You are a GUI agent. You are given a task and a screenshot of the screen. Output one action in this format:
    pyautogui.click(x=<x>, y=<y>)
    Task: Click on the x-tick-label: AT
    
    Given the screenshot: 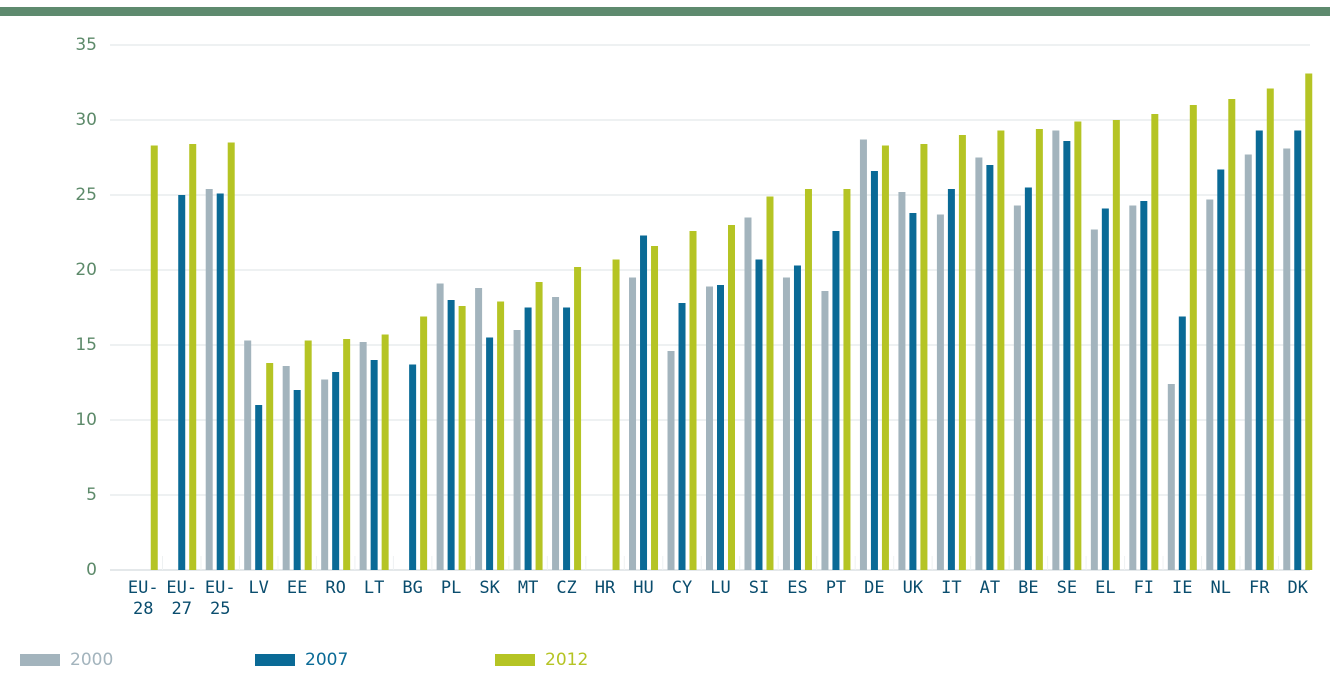 What is the action you would take?
    pyautogui.click(x=990, y=588)
    